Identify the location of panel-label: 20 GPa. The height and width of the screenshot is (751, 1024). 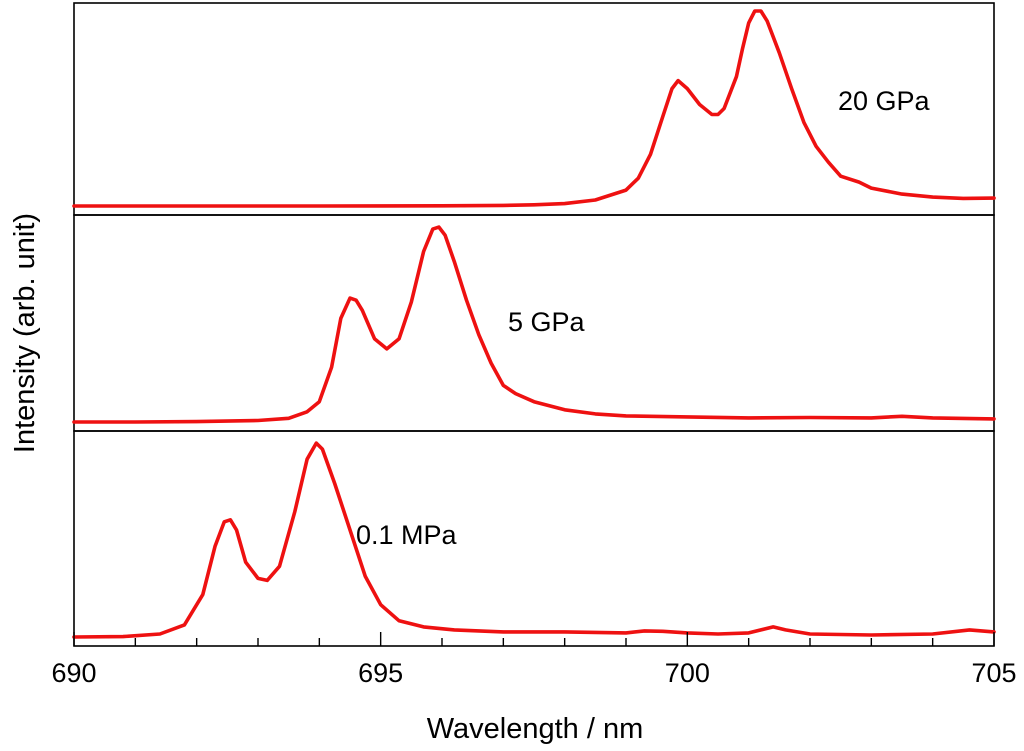
(884, 101).